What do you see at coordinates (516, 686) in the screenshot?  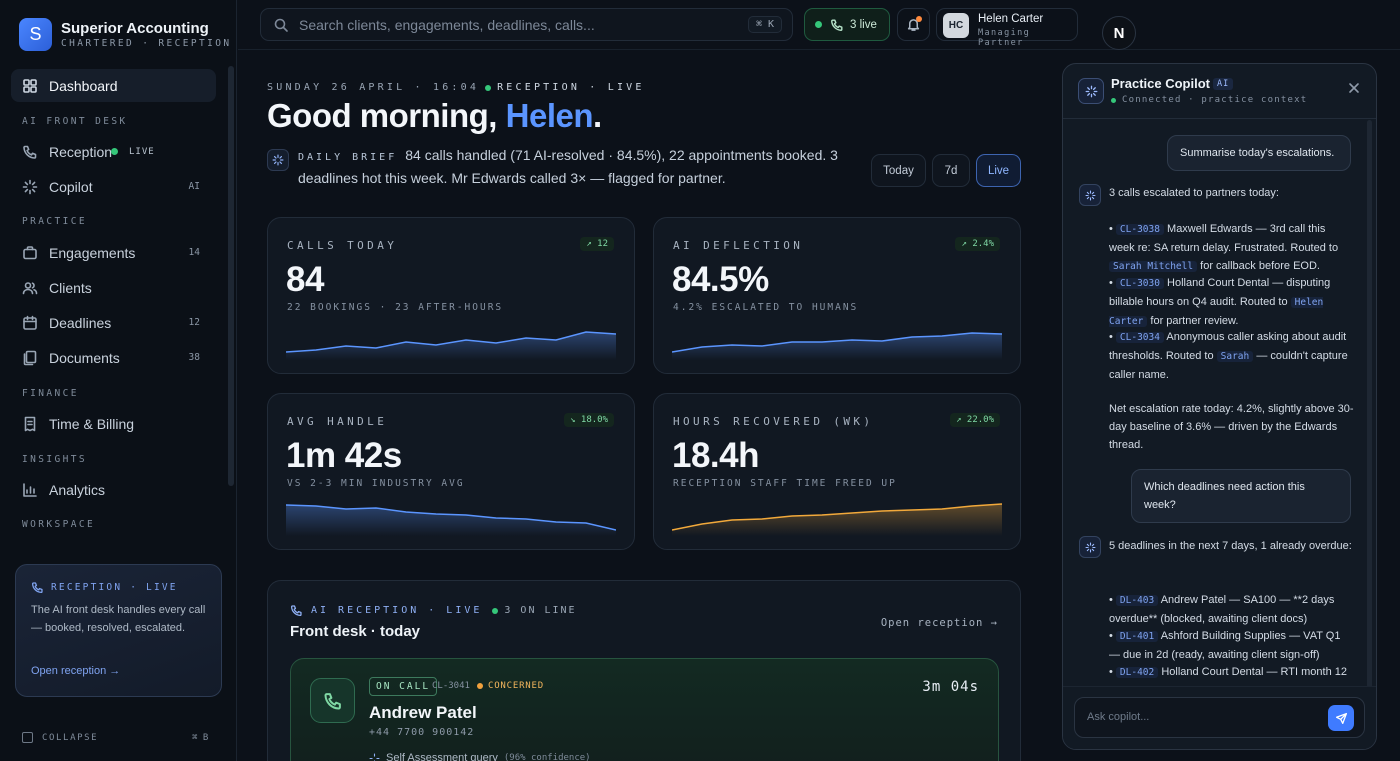 I see `sentiment-label: CONCERNED` at bounding box center [516, 686].